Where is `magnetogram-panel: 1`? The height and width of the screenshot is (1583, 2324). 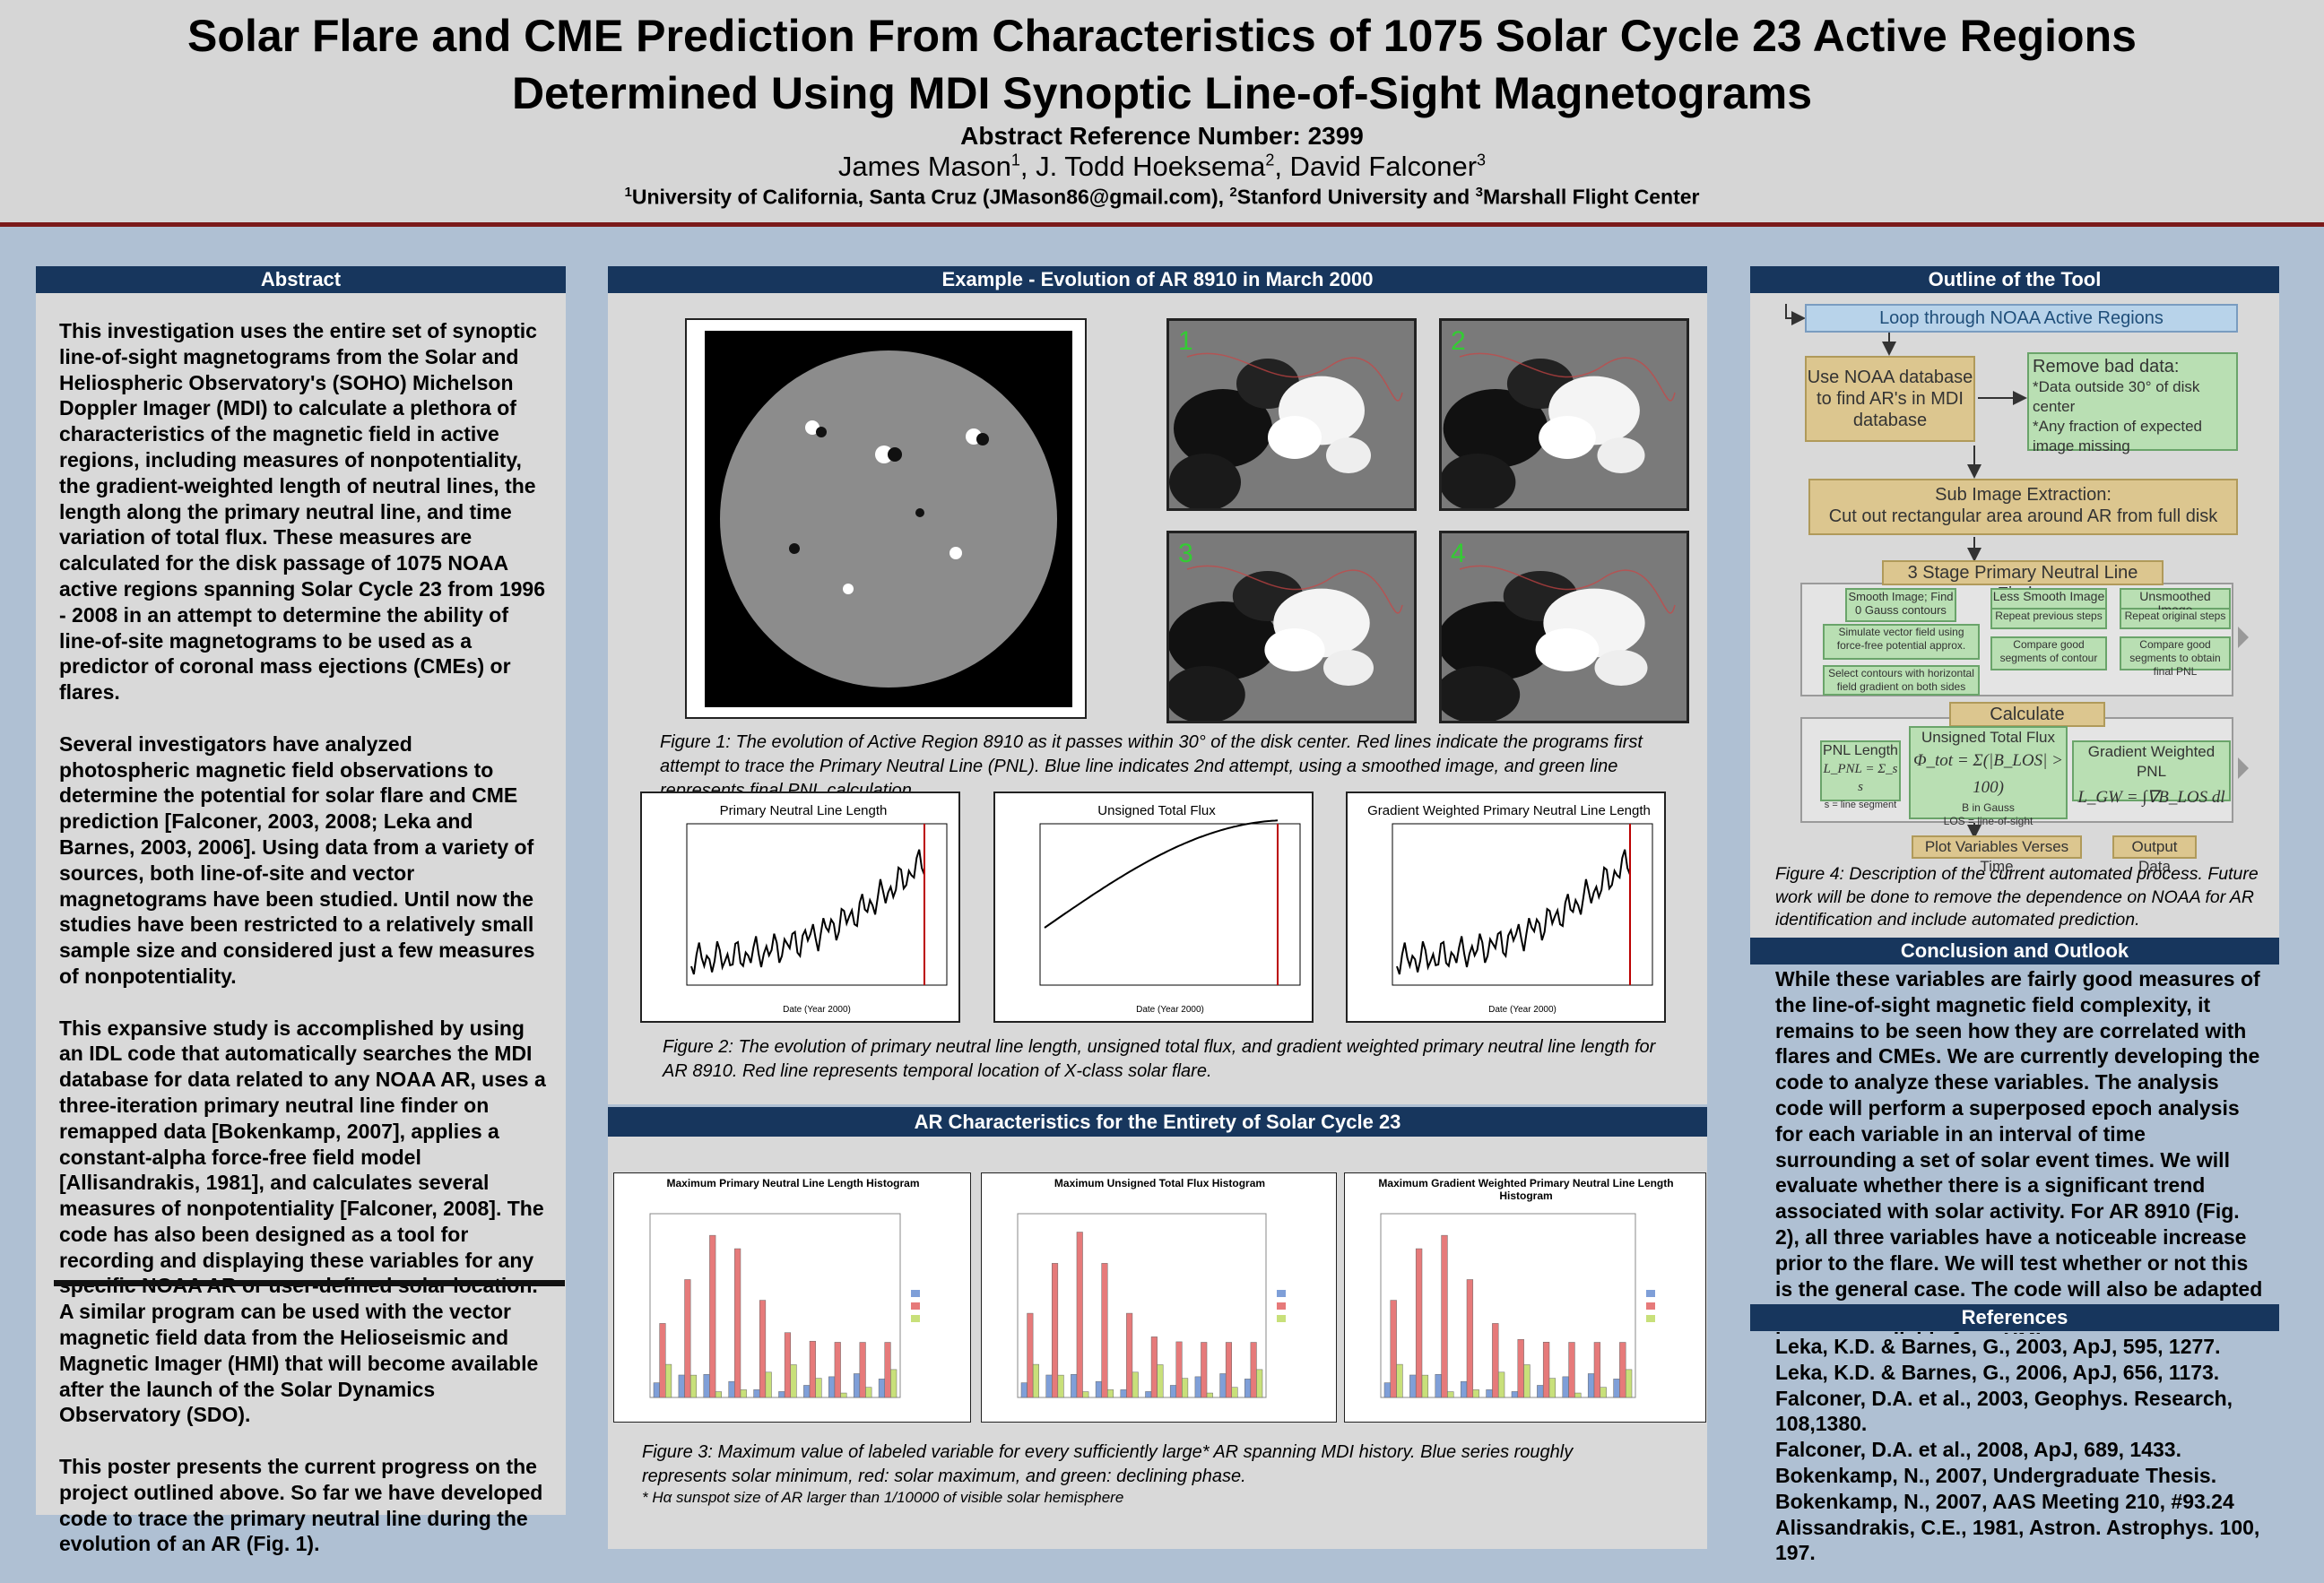 magnetogram-panel: 1 is located at coordinates (1291, 415).